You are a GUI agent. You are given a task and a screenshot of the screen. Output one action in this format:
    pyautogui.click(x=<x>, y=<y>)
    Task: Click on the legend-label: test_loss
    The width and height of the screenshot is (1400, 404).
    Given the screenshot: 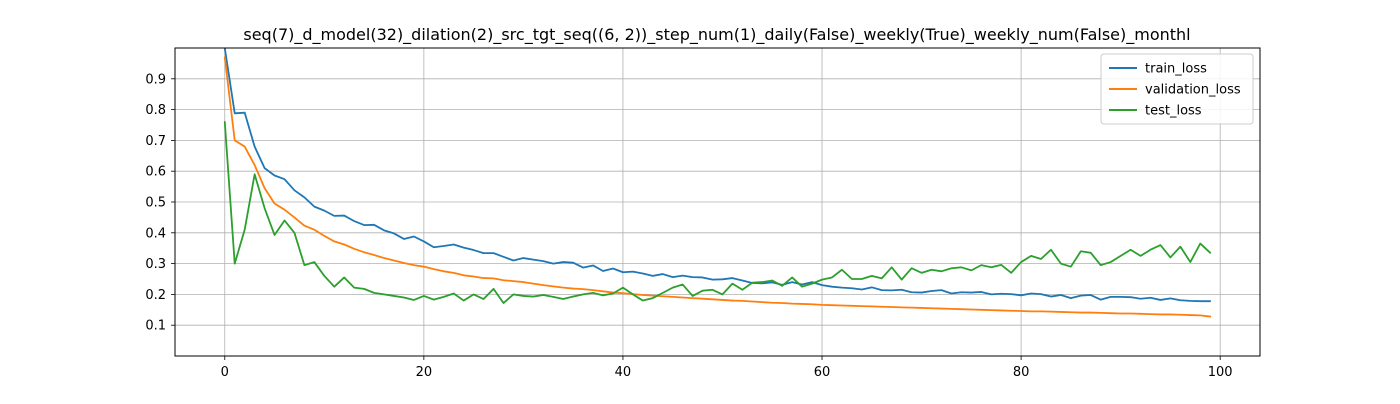 What is the action you would take?
    pyautogui.click(x=1173, y=111)
    